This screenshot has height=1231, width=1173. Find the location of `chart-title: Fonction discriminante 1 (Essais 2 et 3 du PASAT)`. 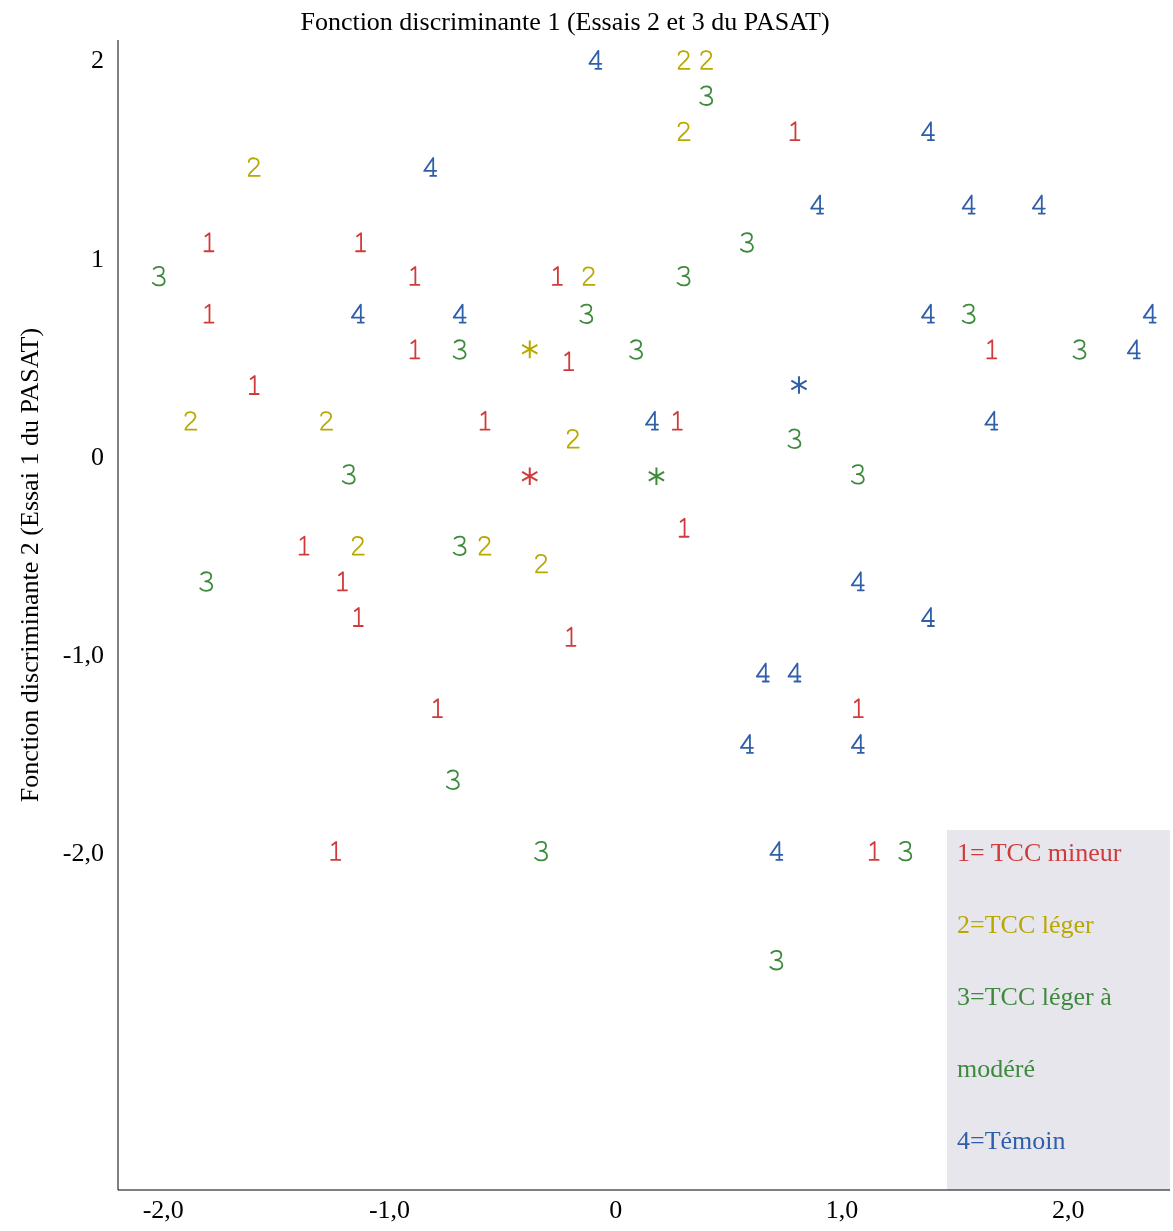

chart-title: Fonction discriminante 1 (Essais 2 et 3 du PASAT) is located at coordinates (565, 21).